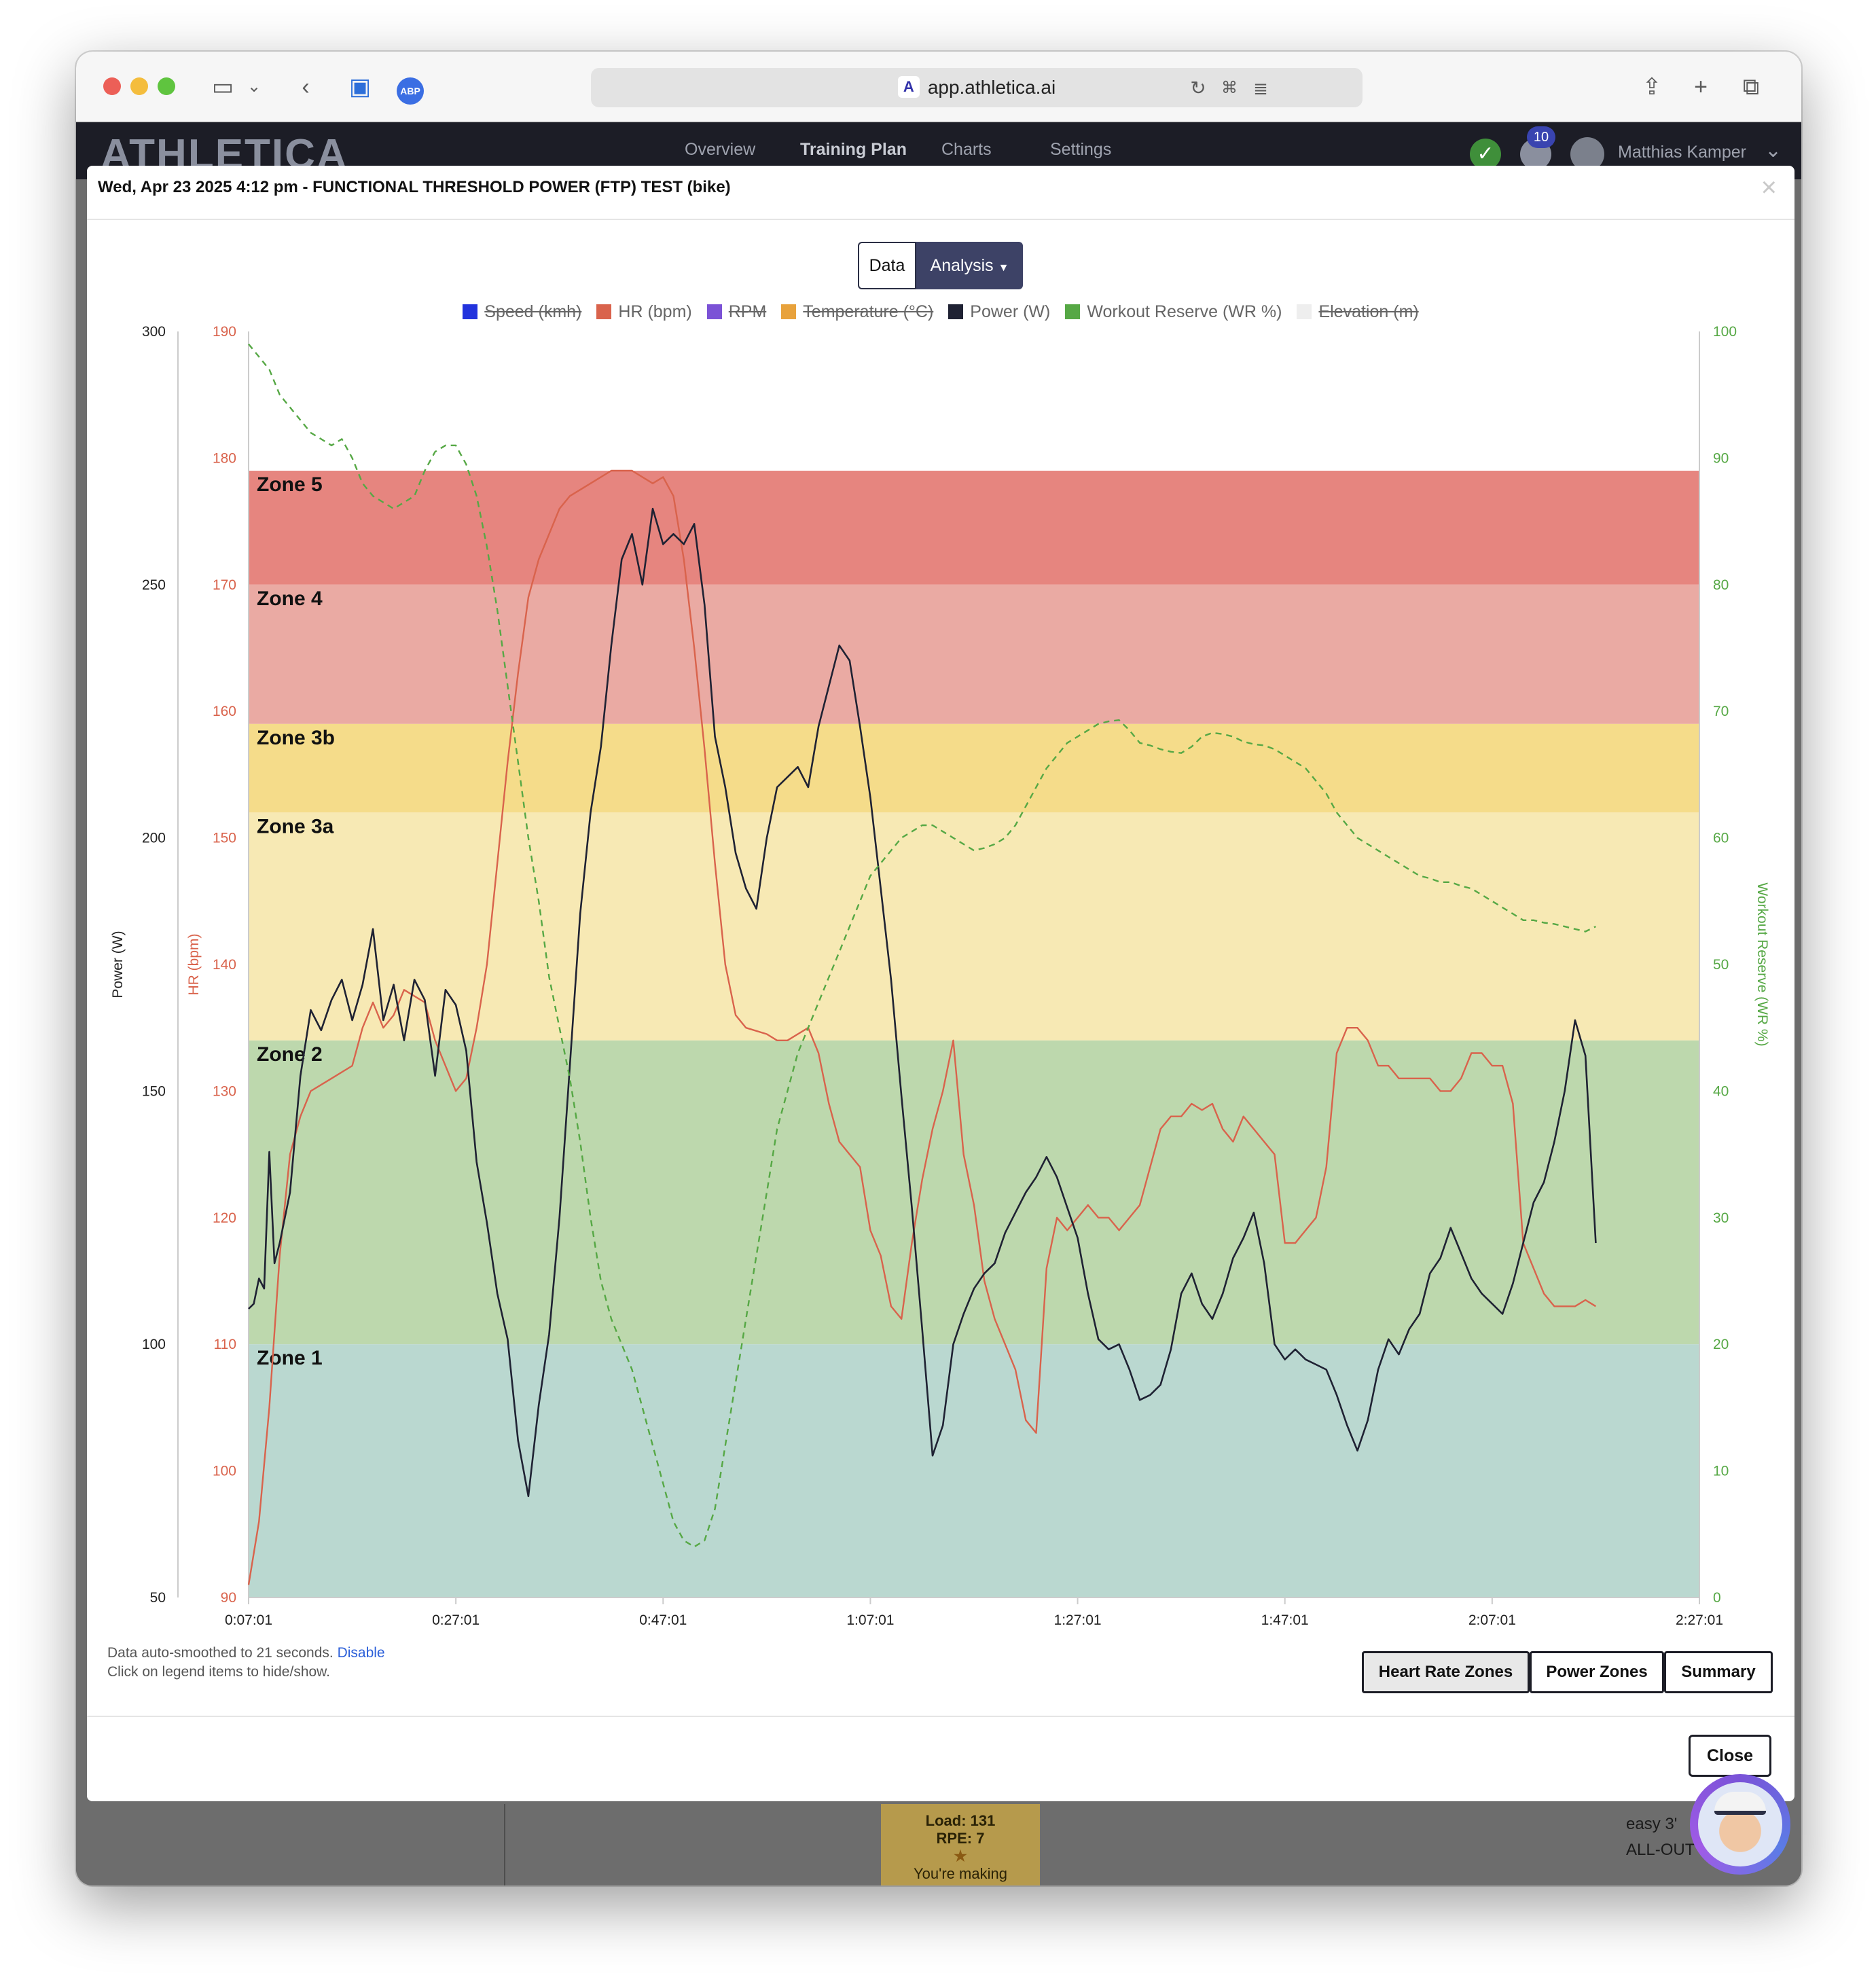 Image resolution: width=1876 pixels, height=1986 pixels. Describe the element at coordinates (296, 826) in the screenshot. I see `hr-zone-label-3: Zone 3a` at that location.